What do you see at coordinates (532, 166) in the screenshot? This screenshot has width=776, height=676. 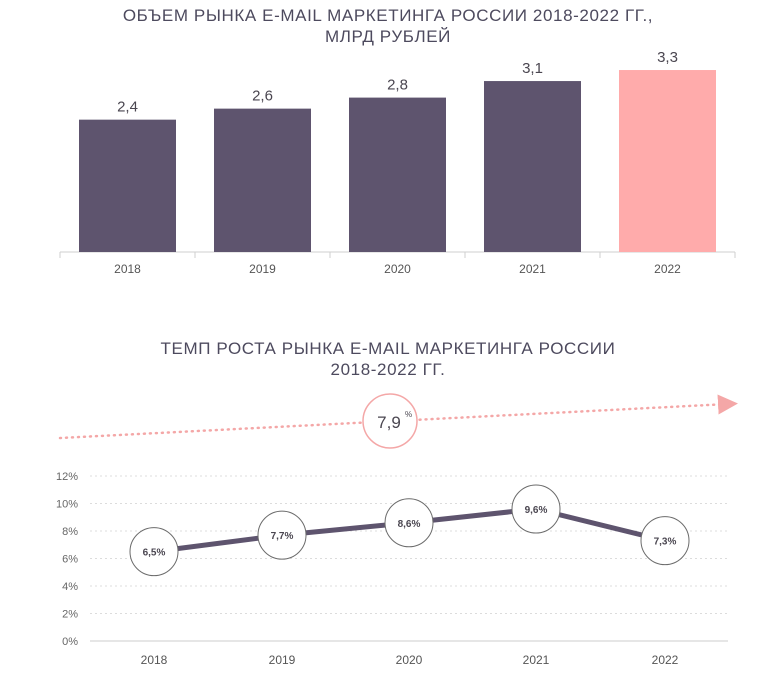 I see `bar-2021` at bounding box center [532, 166].